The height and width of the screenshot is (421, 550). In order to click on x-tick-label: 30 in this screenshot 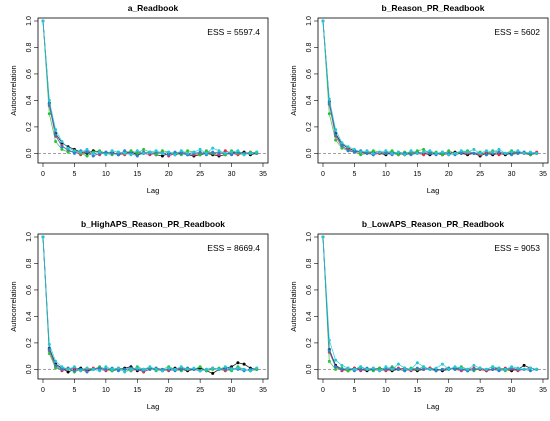, I will do `click(512, 390)`.